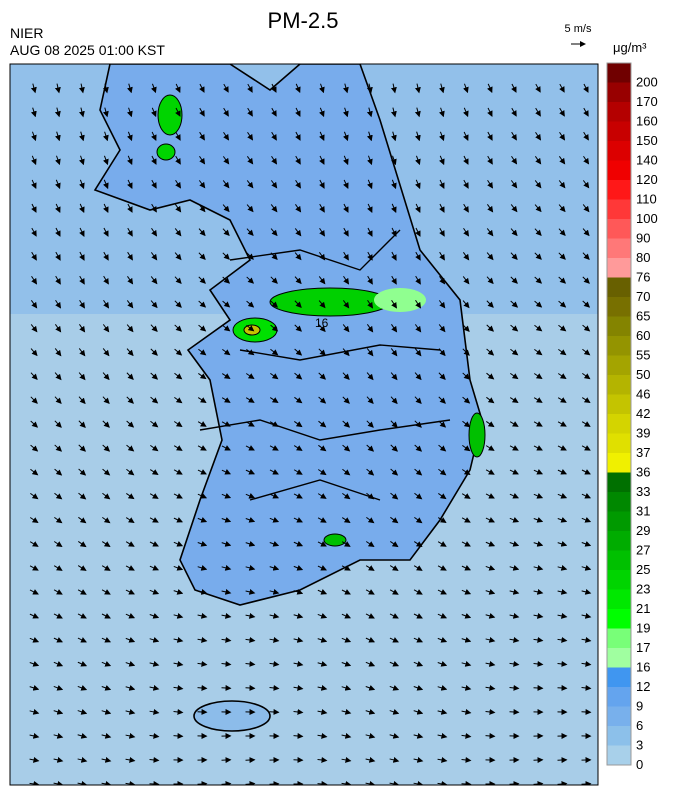 The height and width of the screenshot is (795, 673). Describe the element at coordinates (643, 667) in the screenshot. I see `colorbar-label: 16` at that location.